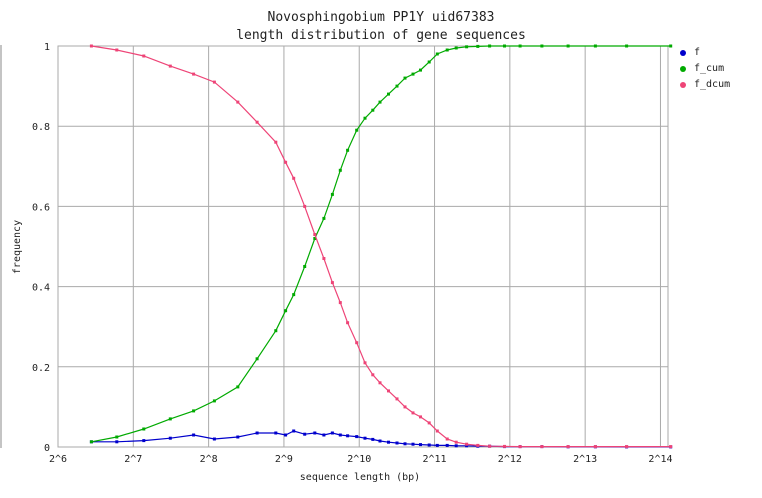 The height and width of the screenshot is (498, 762). What do you see at coordinates (510, 459) in the screenshot?
I see `x-tick-label: 2^12` at bounding box center [510, 459].